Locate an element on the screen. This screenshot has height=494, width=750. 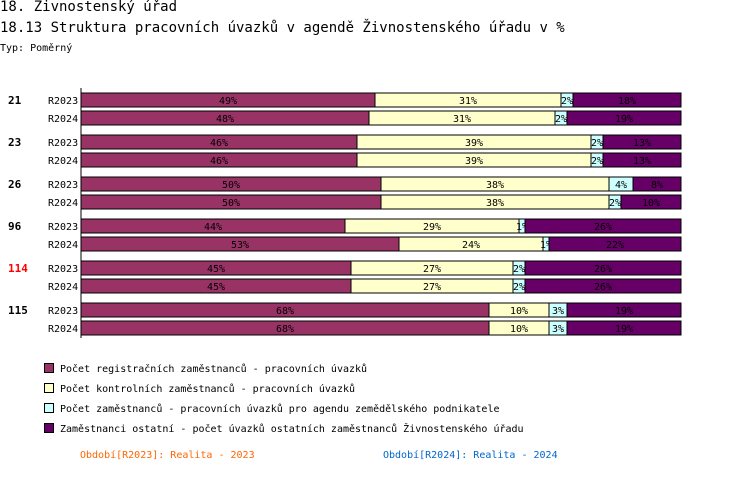
group-label: 115 is located at coordinates (18, 310).